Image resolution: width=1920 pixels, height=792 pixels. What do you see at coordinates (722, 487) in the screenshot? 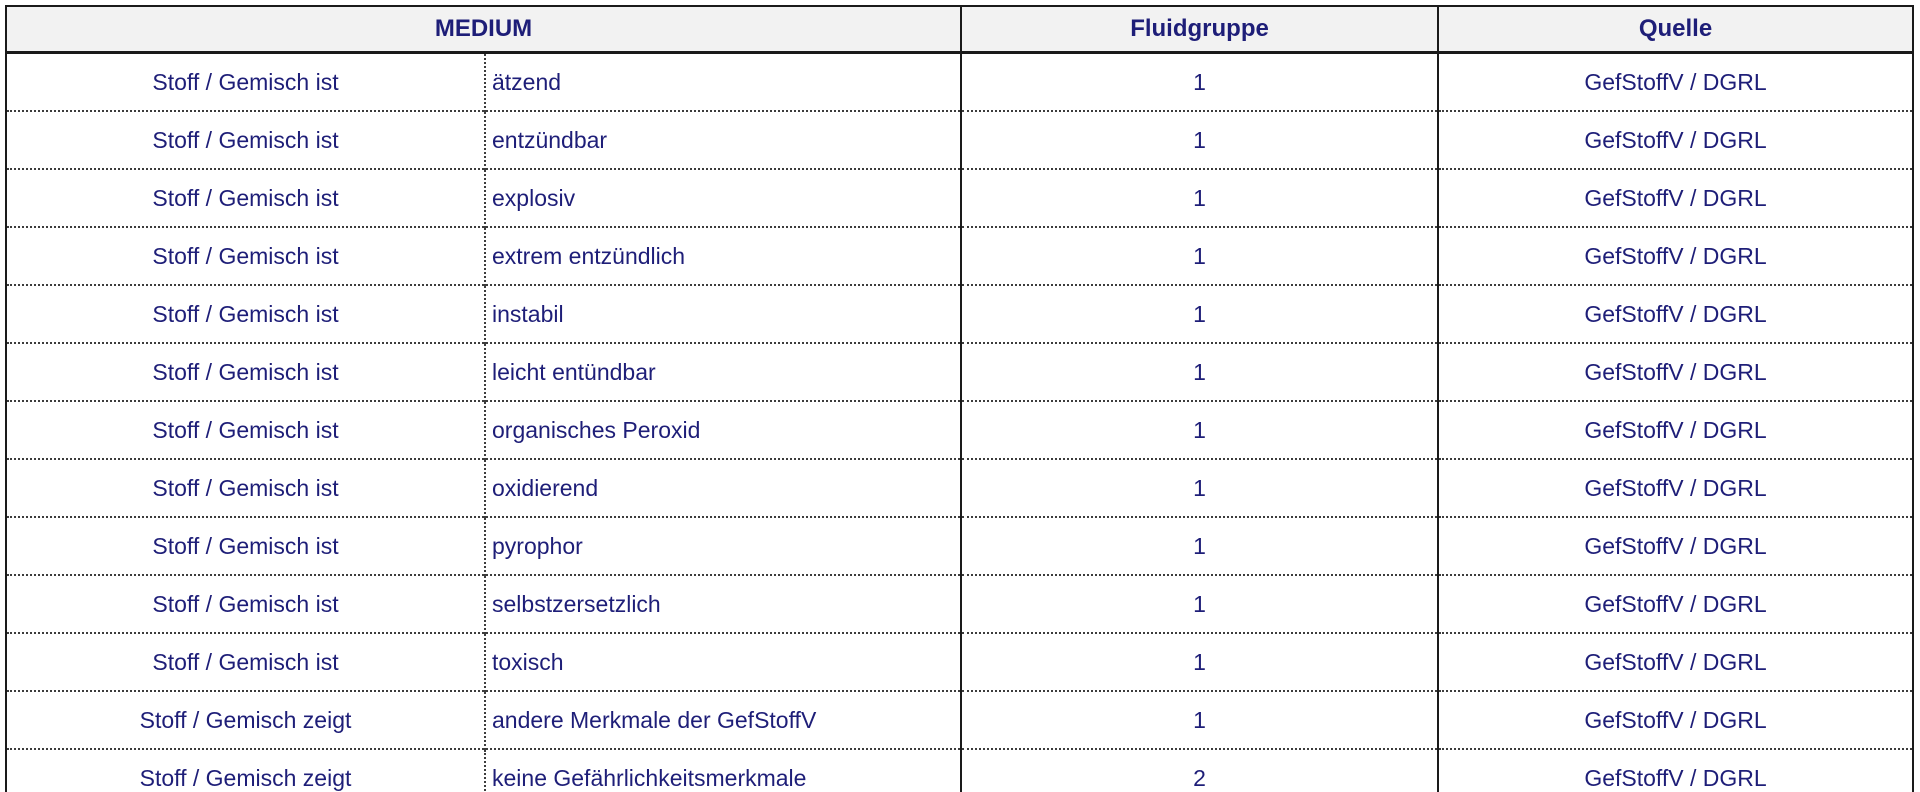
I see `medium-property-cell: oxidierend` at bounding box center [722, 487].